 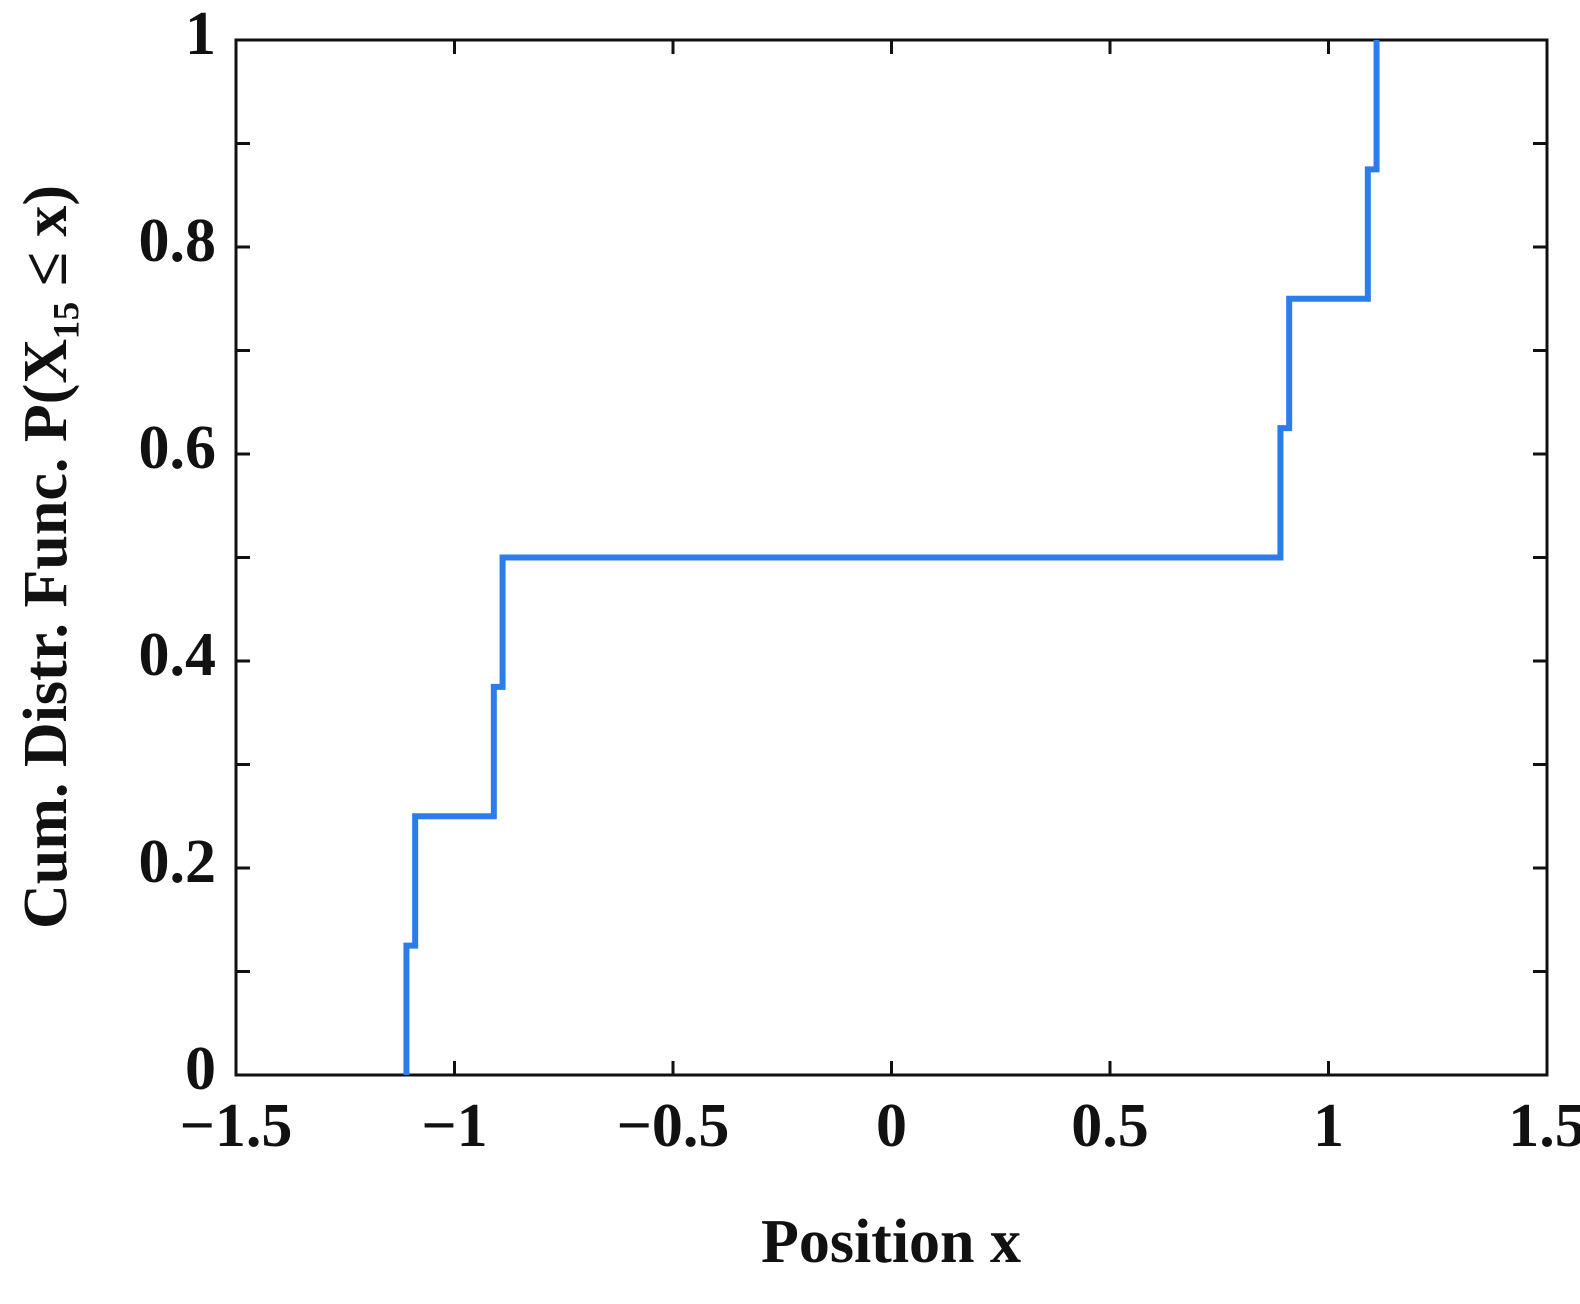 I want to click on x-axis-label: Position x, so click(x=891, y=1242).